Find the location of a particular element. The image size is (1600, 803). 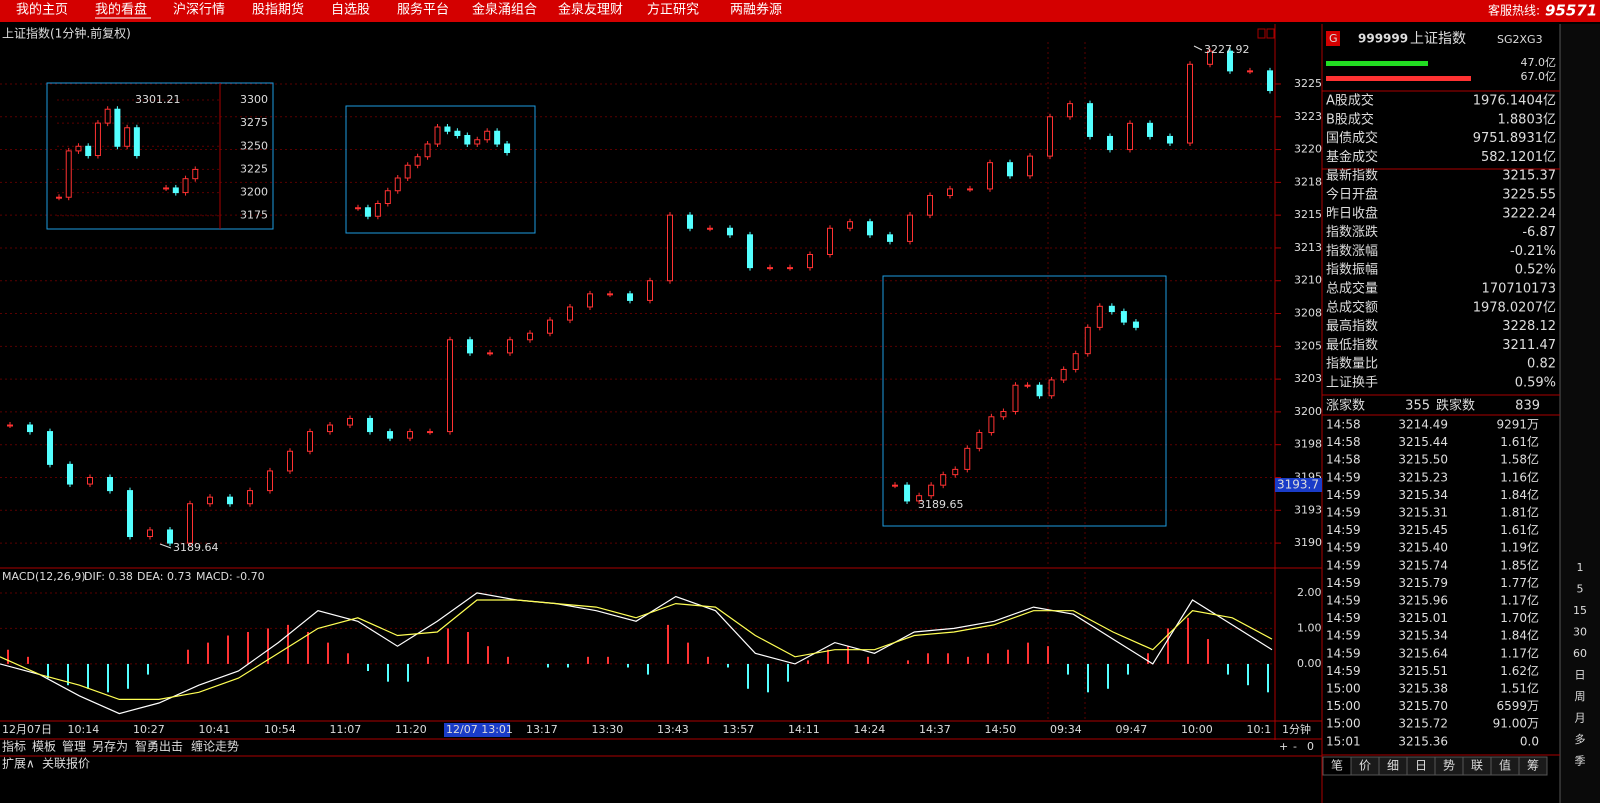

x-tick-label: 09:47 is located at coordinates (1132, 729).